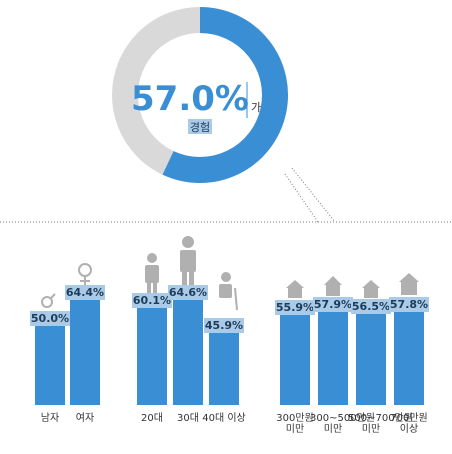 This screenshot has width=452, height=454. Describe the element at coordinates (188, 292) in the screenshot. I see `value-label: 64.6%` at that location.